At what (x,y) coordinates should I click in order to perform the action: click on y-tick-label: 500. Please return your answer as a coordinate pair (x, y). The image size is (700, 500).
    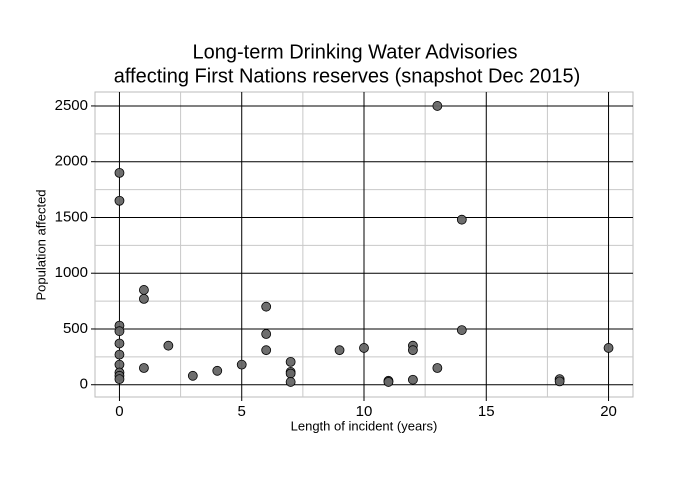
    Looking at the image, I should click on (75, 328).